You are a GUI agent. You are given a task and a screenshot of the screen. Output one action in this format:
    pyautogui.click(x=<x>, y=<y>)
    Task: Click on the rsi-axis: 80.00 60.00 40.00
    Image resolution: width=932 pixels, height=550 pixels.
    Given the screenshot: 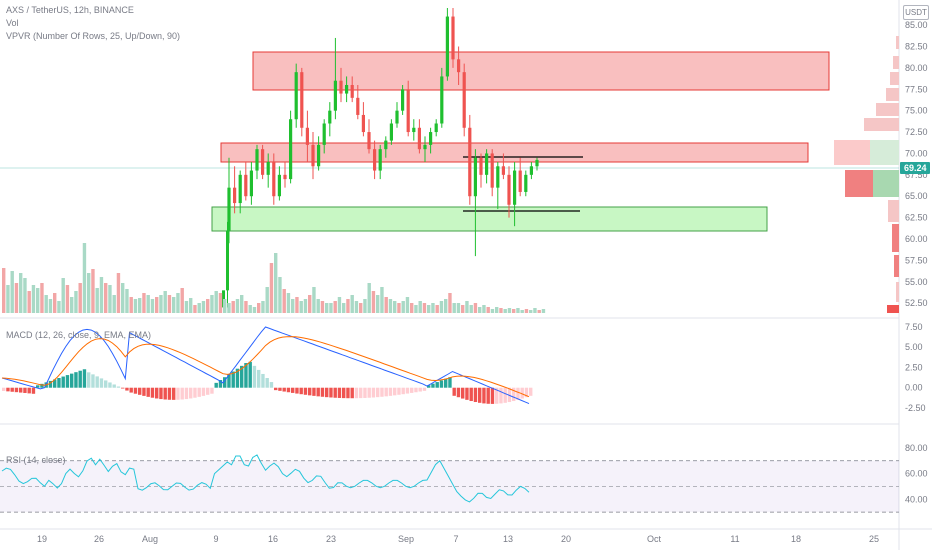 What is the action you would take?
    pyautogui.click(x=916, y=473)
    